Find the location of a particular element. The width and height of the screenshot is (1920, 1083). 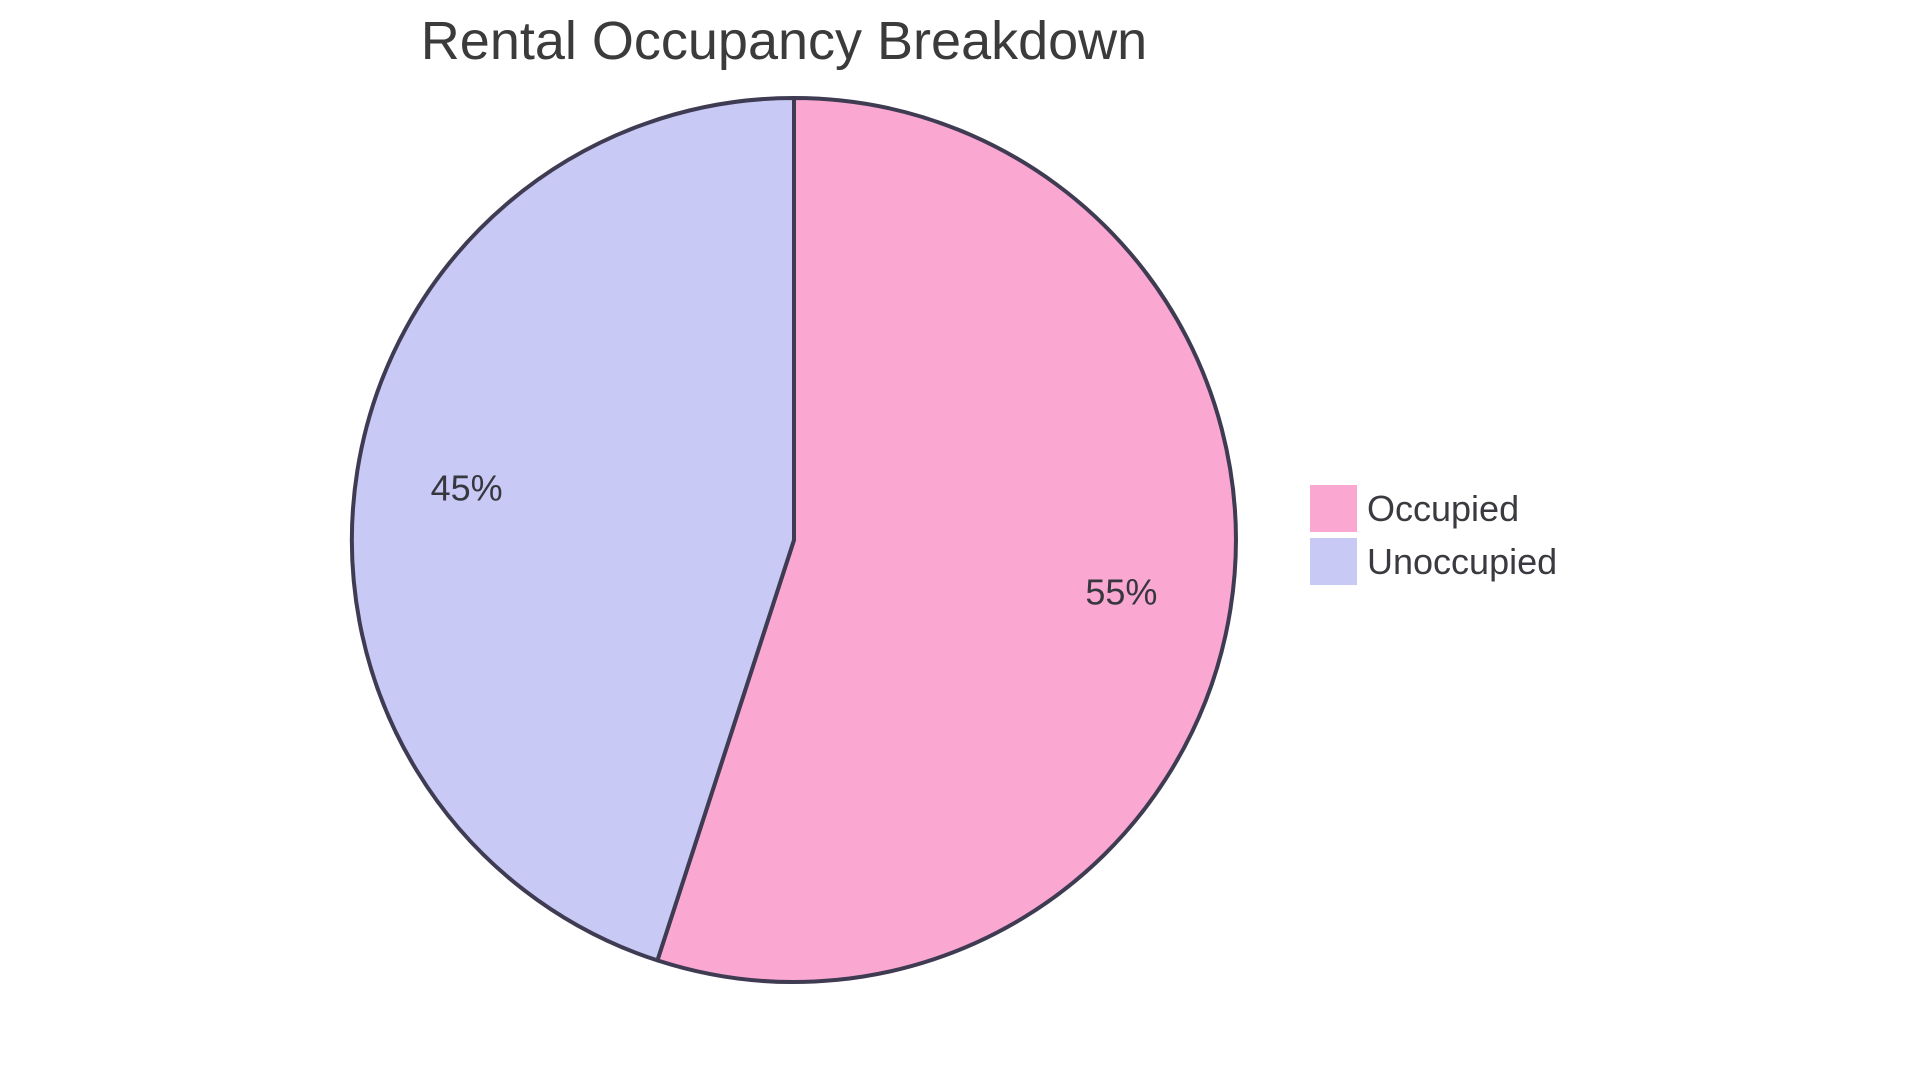

legend-item-occupied: Occupied is located at coordinates (1433, 508).